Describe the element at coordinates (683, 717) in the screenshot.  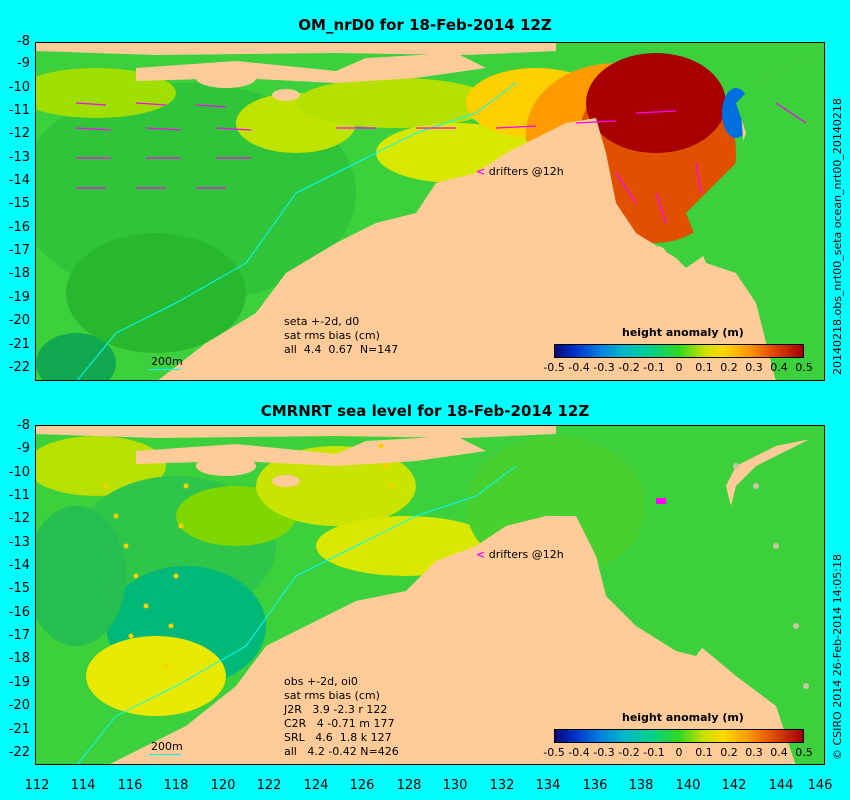
I see `bottom-colorbar-title: height anomaly (m)` at that location.